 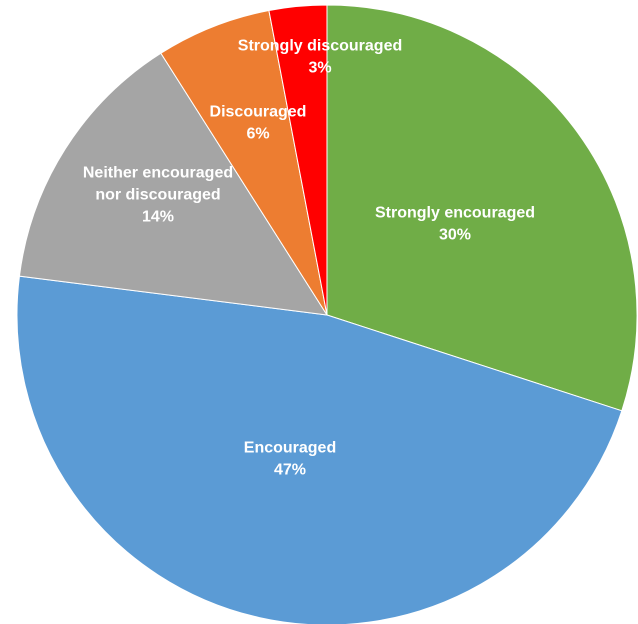 I want to click on pie-label-2: Neither encouraged nor discouraged 14%, so click(x=158, y=195).